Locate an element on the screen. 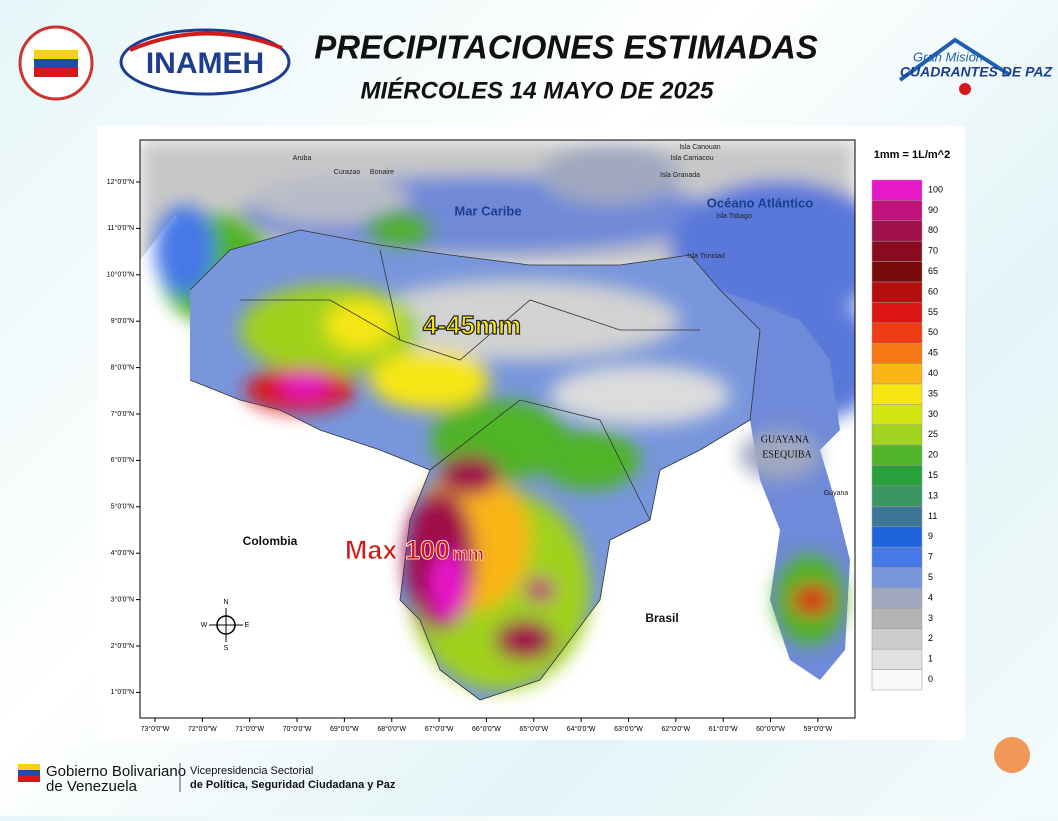 The height and width of the screenshot is (821, 1058). lon-label: 69°0'0"W is located at coordinates (344, 729).